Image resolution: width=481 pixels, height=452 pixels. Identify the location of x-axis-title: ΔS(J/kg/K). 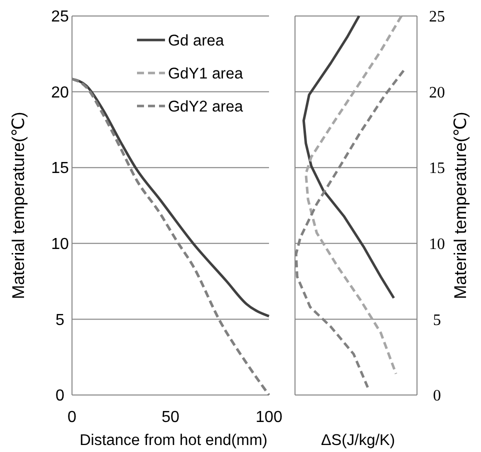
(358, 440).